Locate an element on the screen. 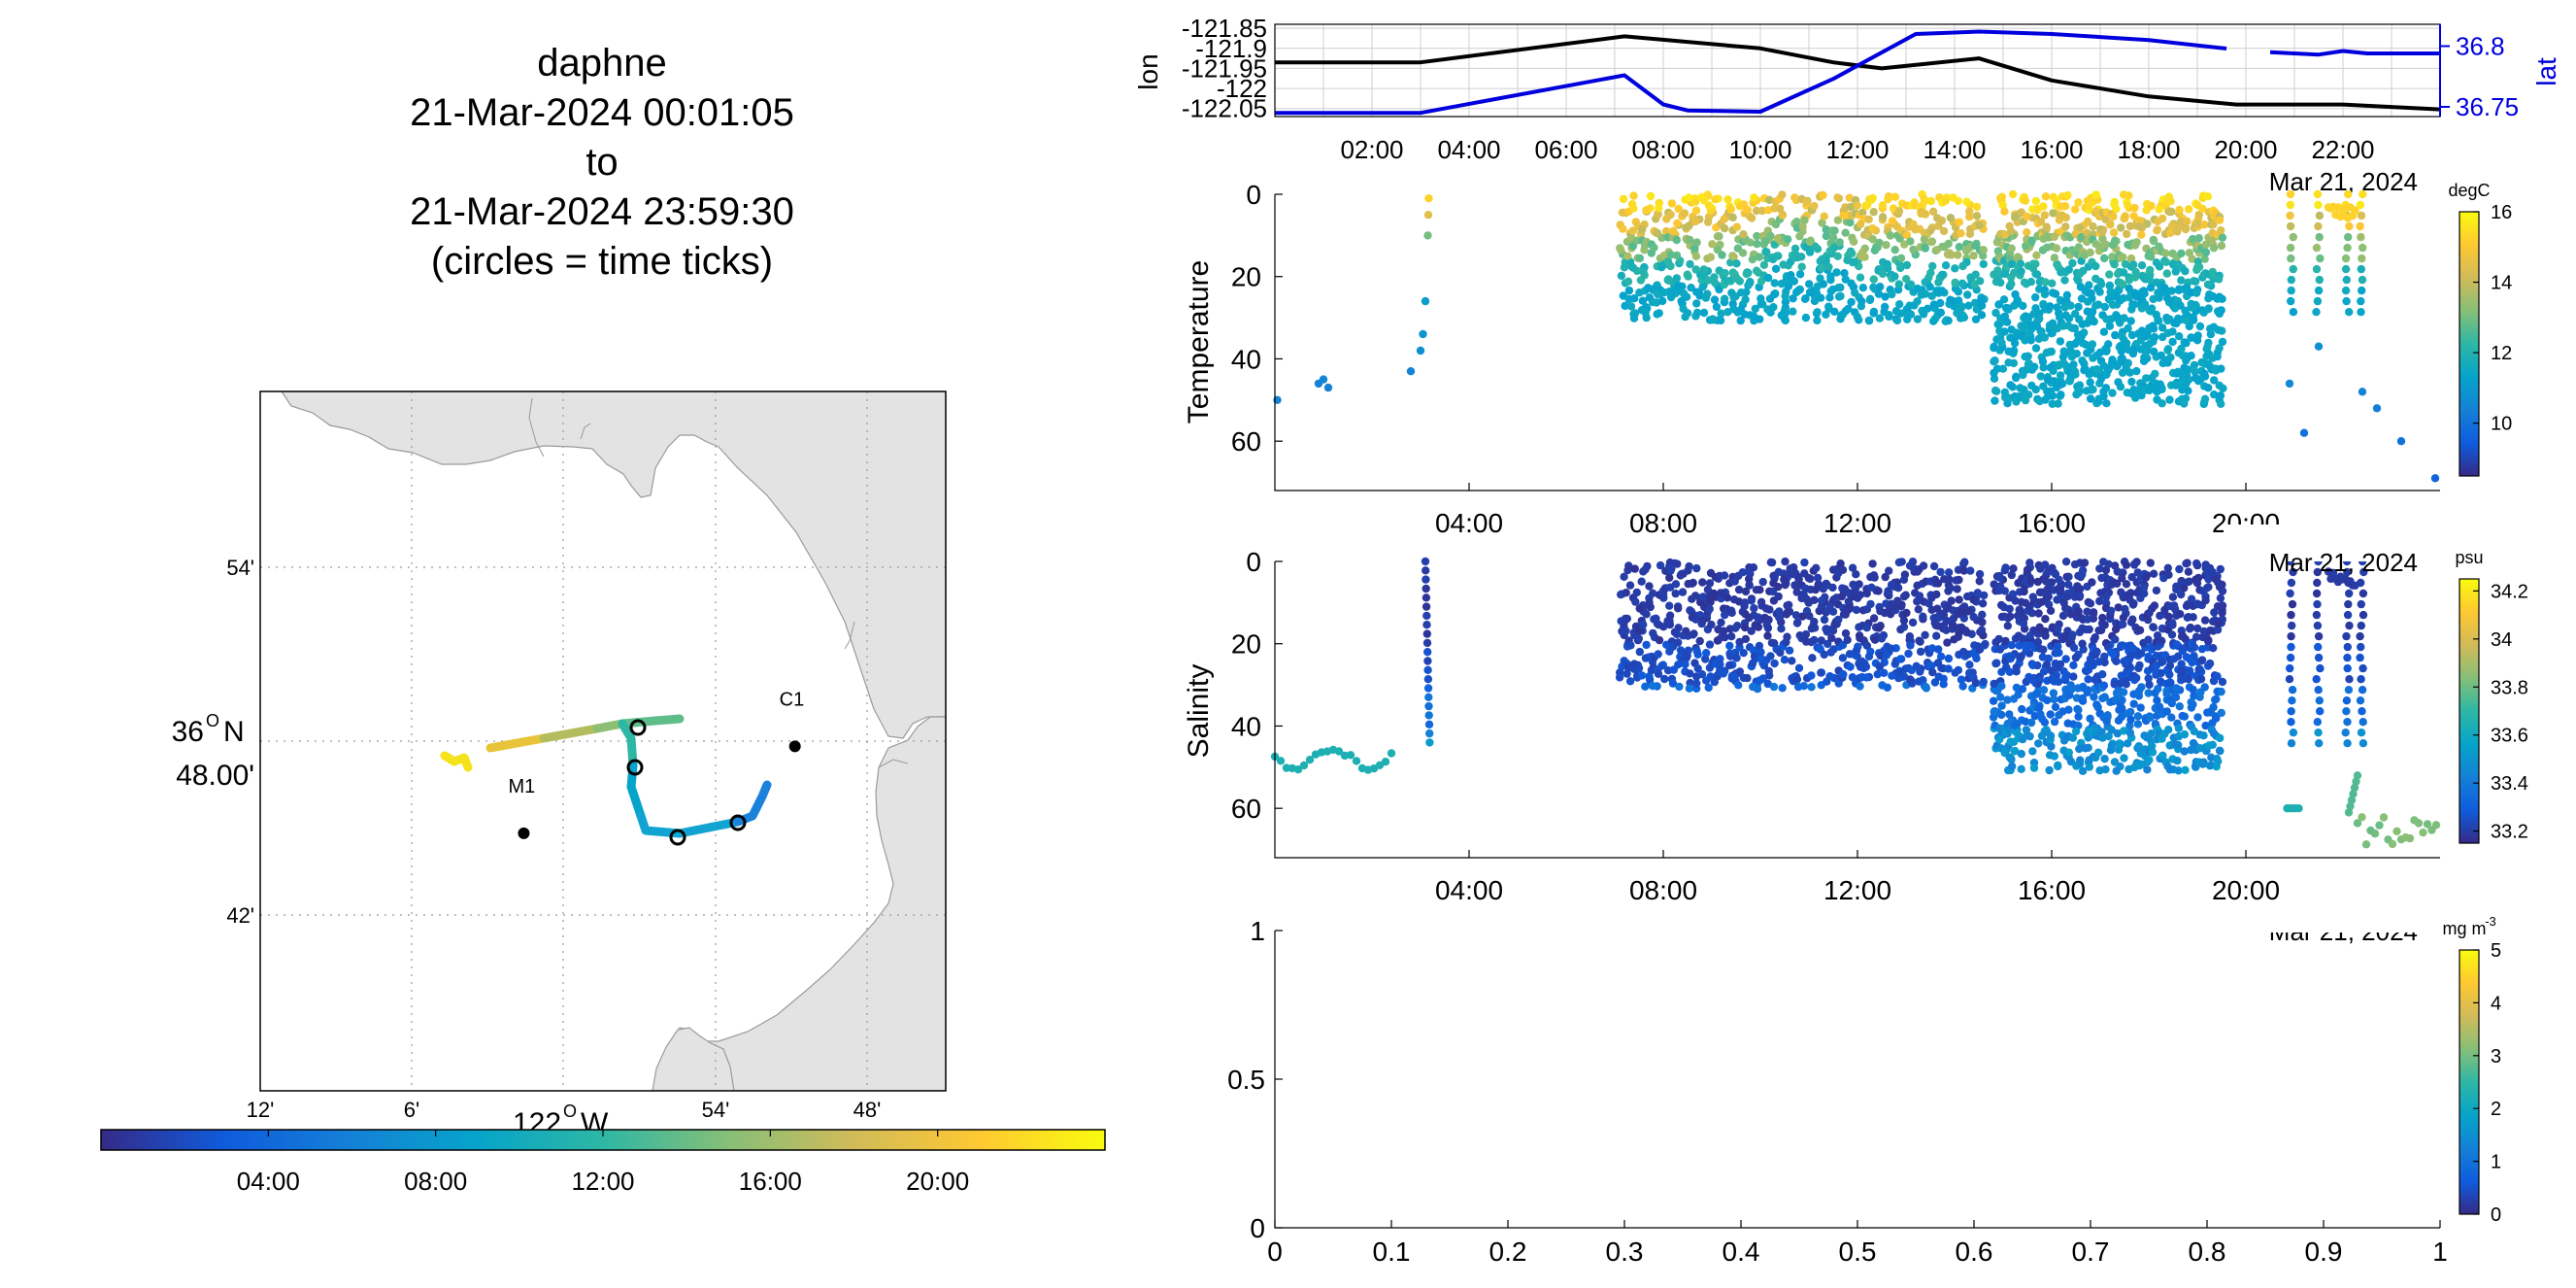 Image resolution: width=2576 pixels, height=1288 pixels. title-line-3: to is located at coordinates (602, 162).